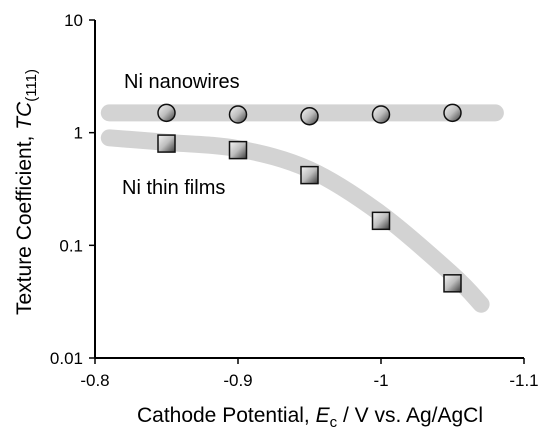 The height and width of the screenshot is (445, 550). I want to click on y-axis-title-prefix: Texture Coefficient,, so click(24, 222).